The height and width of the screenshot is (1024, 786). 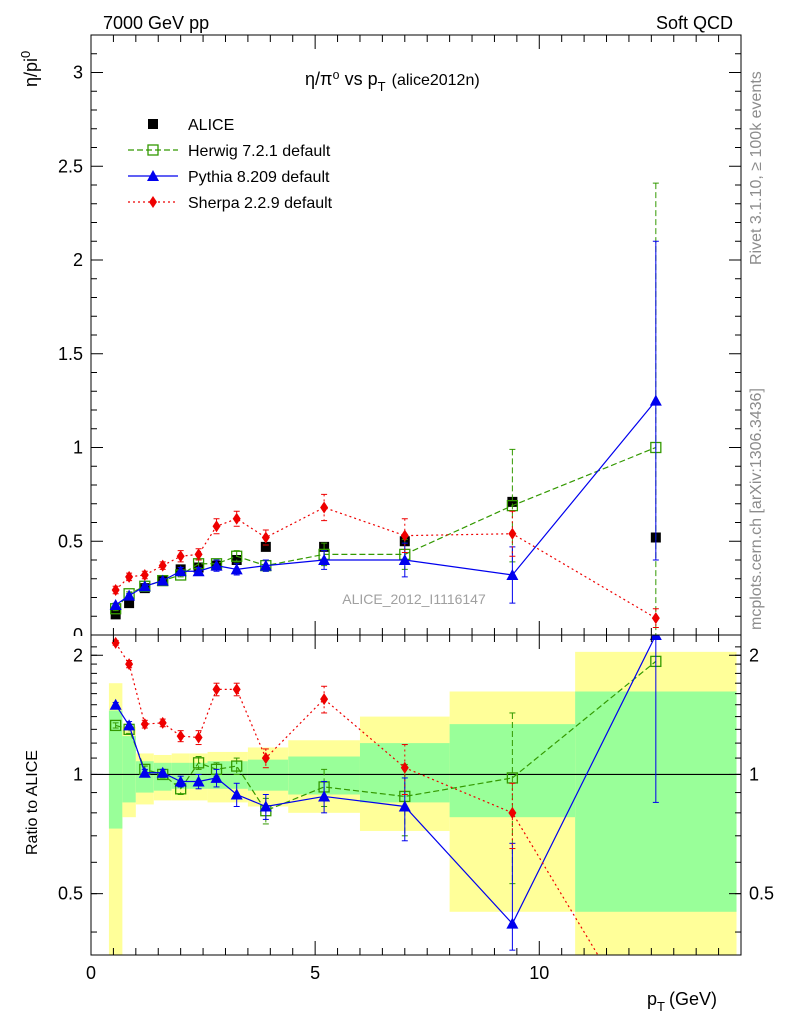 I want to click on analysis-watermark: ALICE_2012_I1116147, so click(x=414, y=599).